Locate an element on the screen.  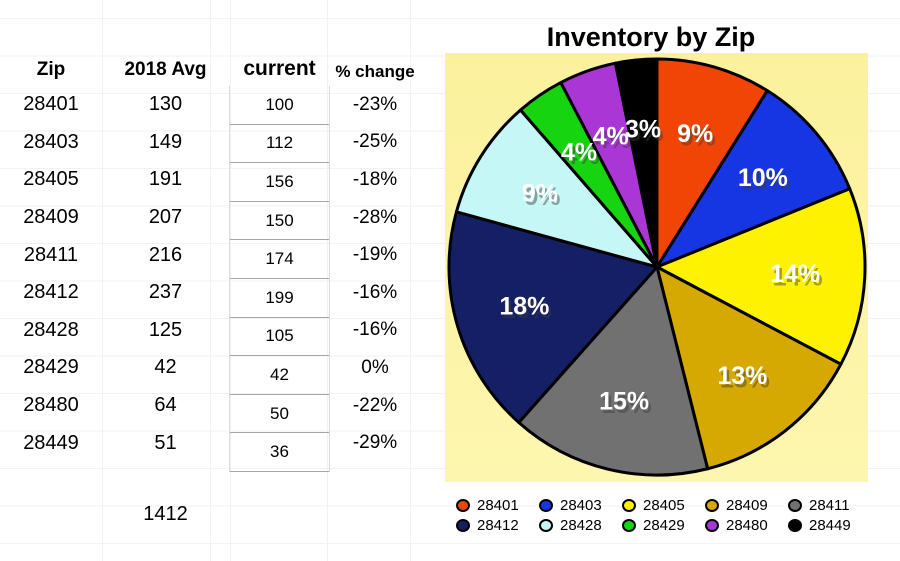
avg-cell: 191 is located at coordinates (165, 179).